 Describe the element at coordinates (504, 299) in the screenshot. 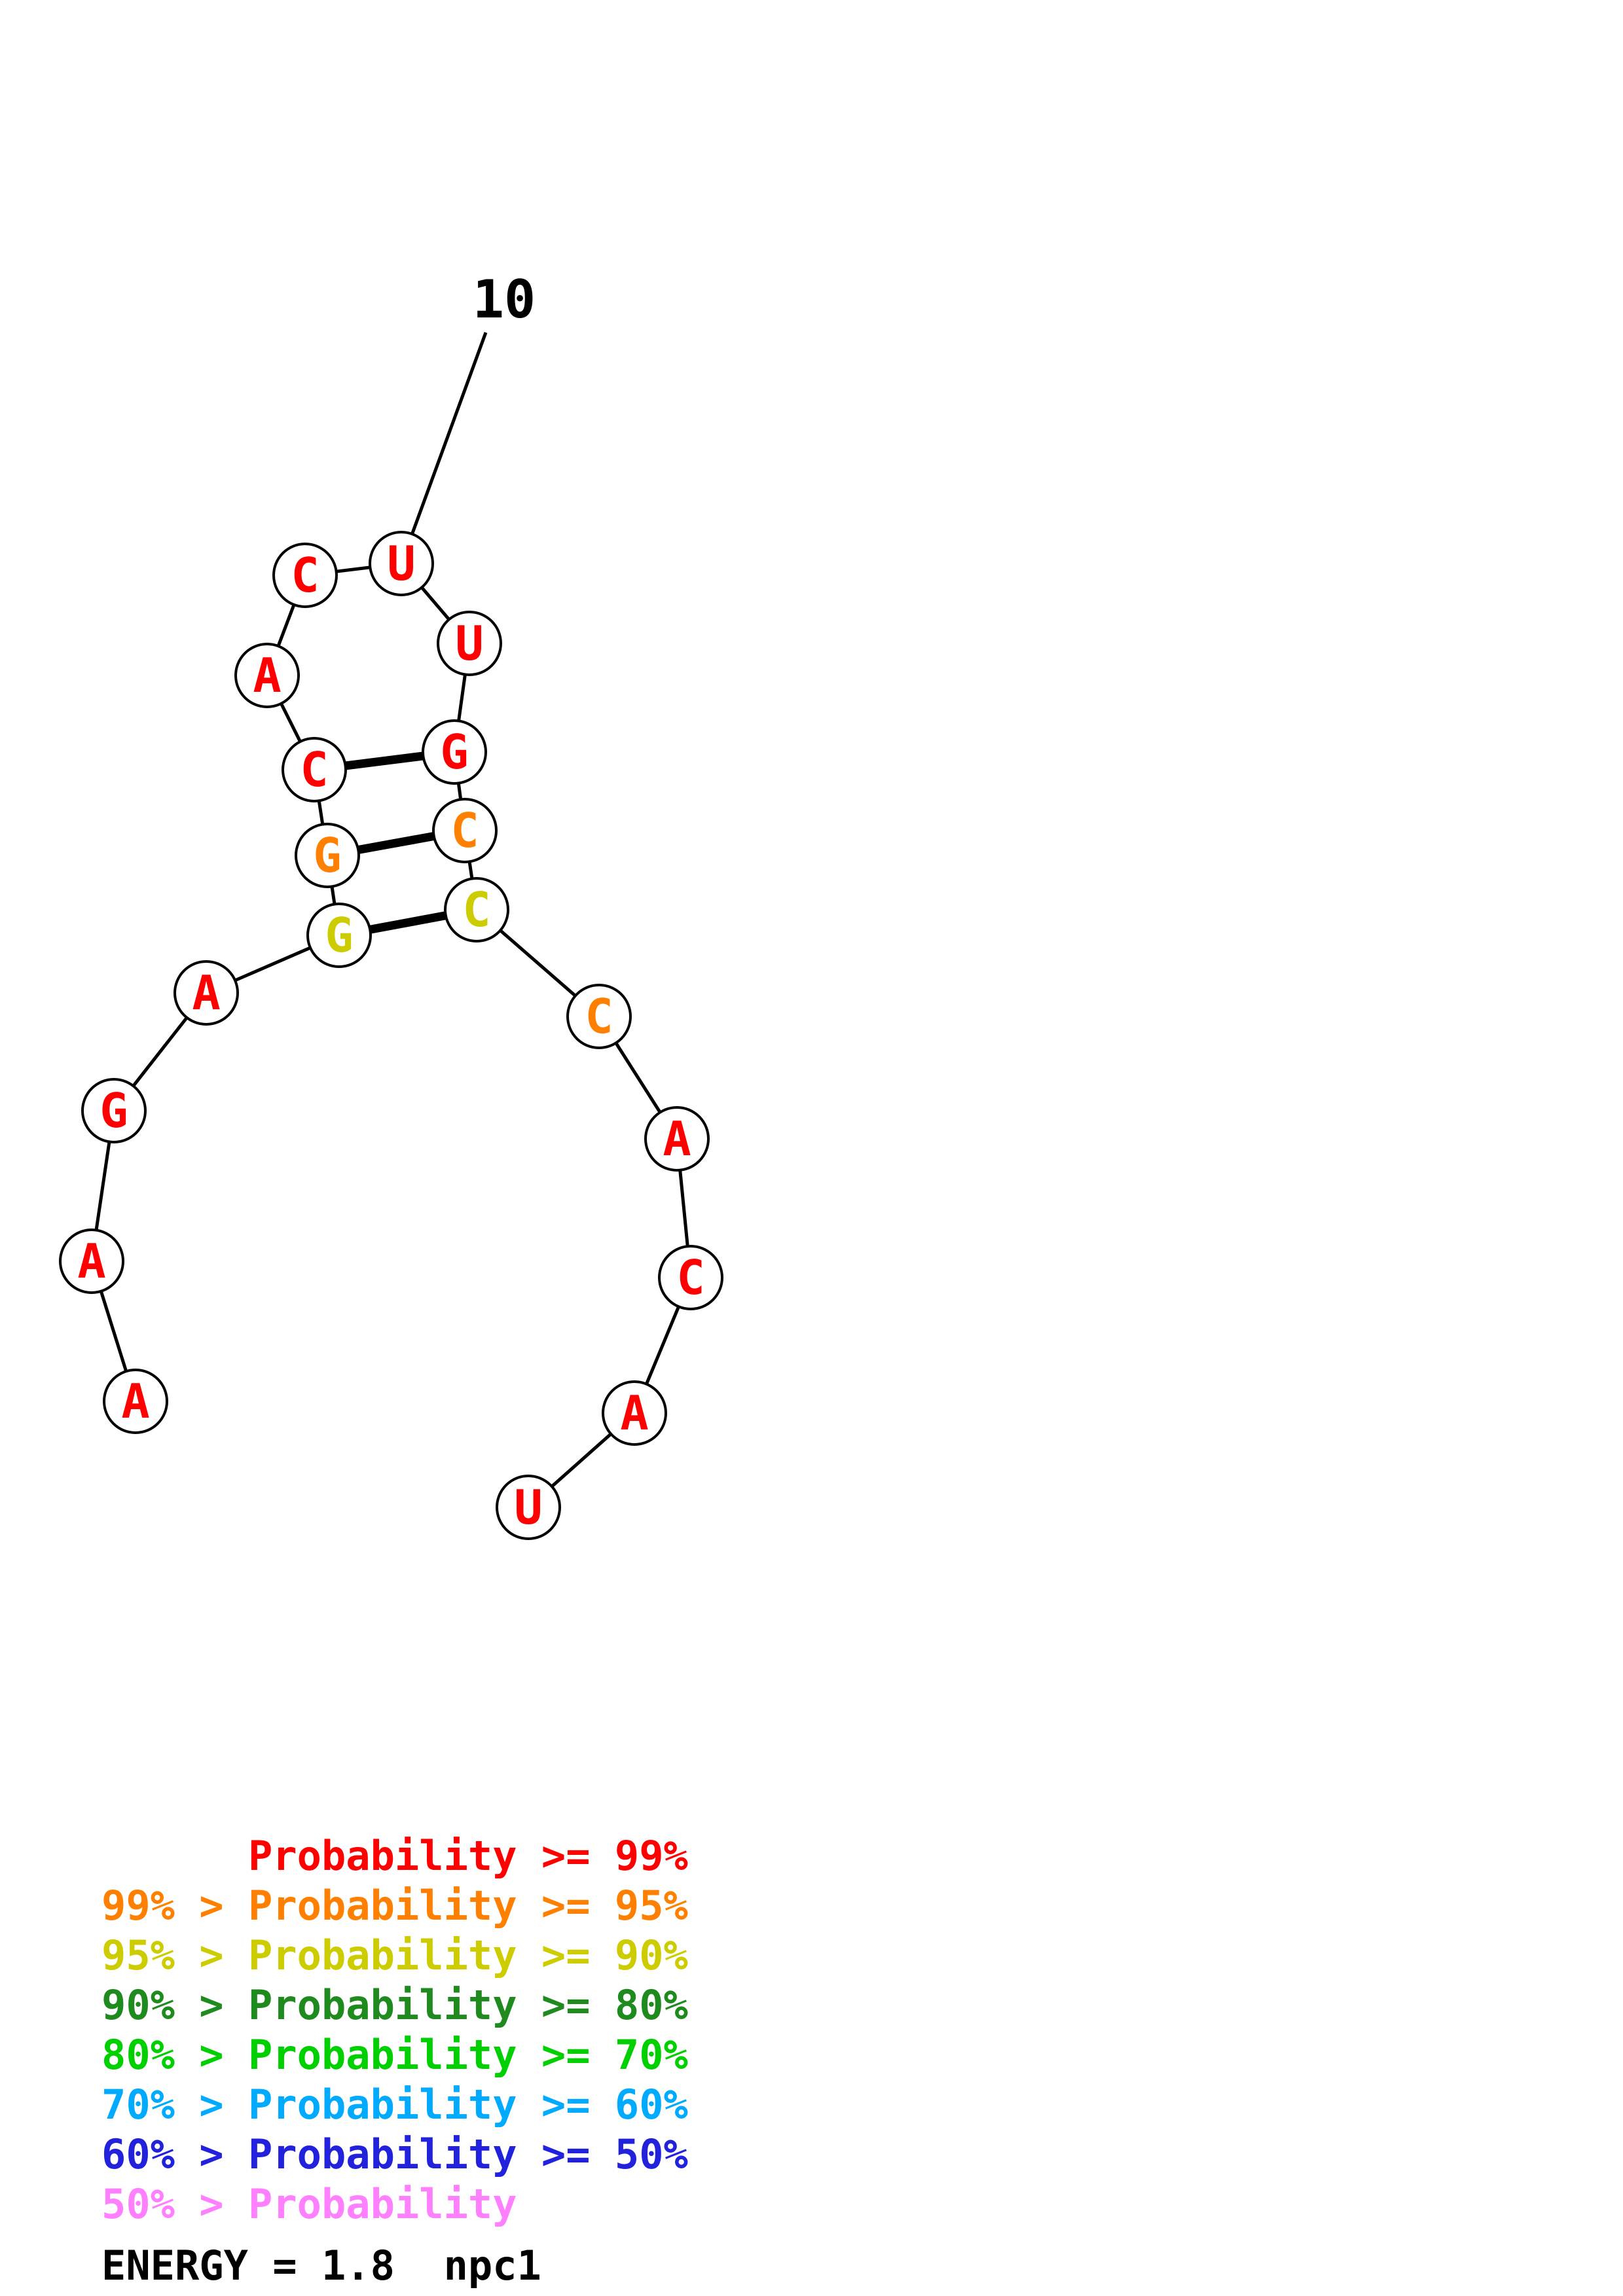

I see `sequence-position-label: 10` at that location.